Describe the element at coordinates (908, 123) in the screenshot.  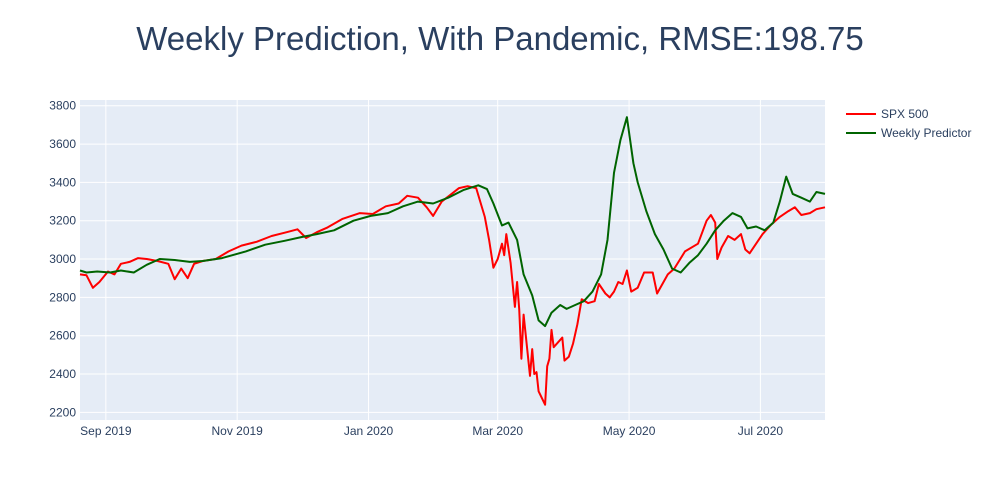
I see `legend: SPX 500 Weekly Predictor` at that location.